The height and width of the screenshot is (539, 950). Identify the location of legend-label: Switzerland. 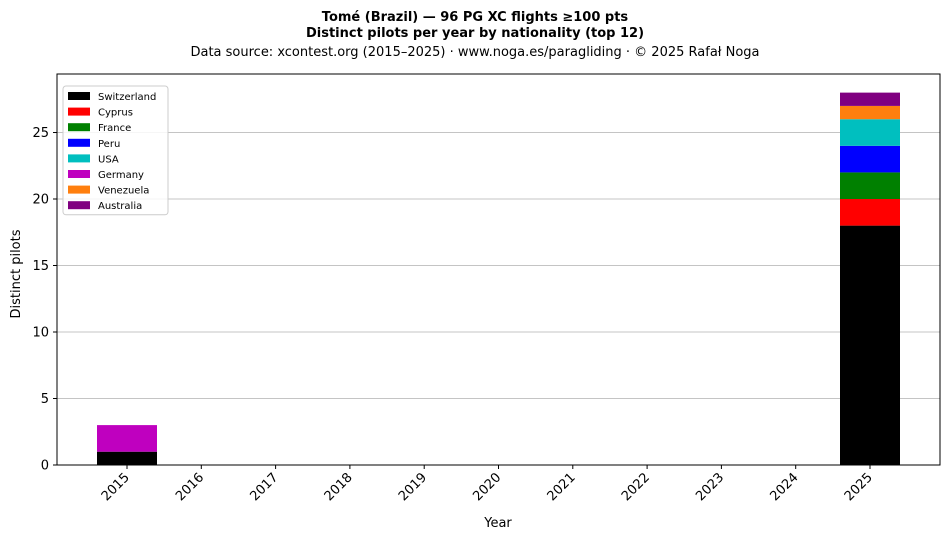
(127, 97).